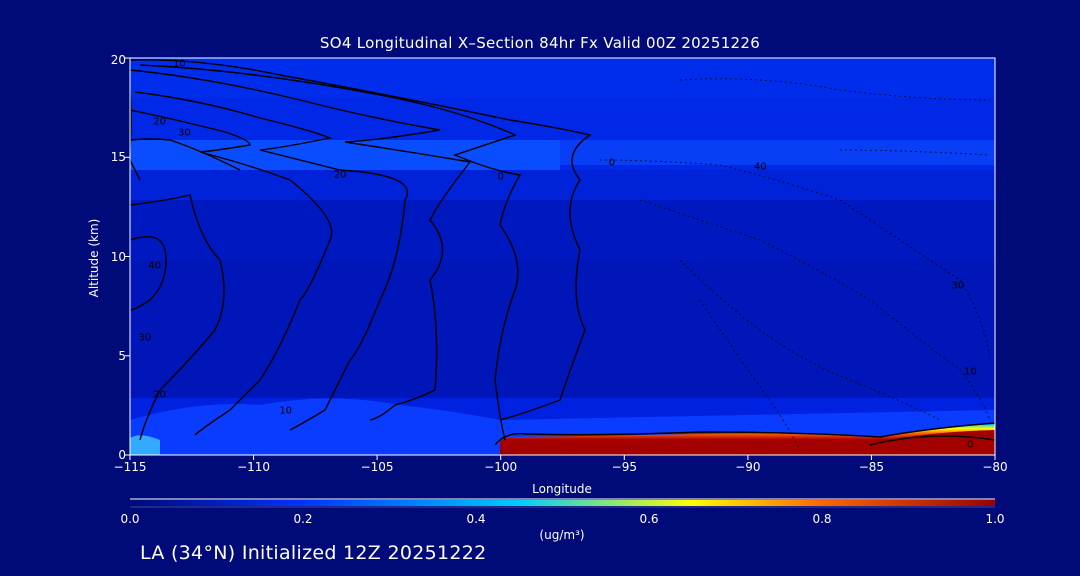 This screenshot has width=1080, height=576. I want to click on y-tick-label: 5, so click(122, 356).